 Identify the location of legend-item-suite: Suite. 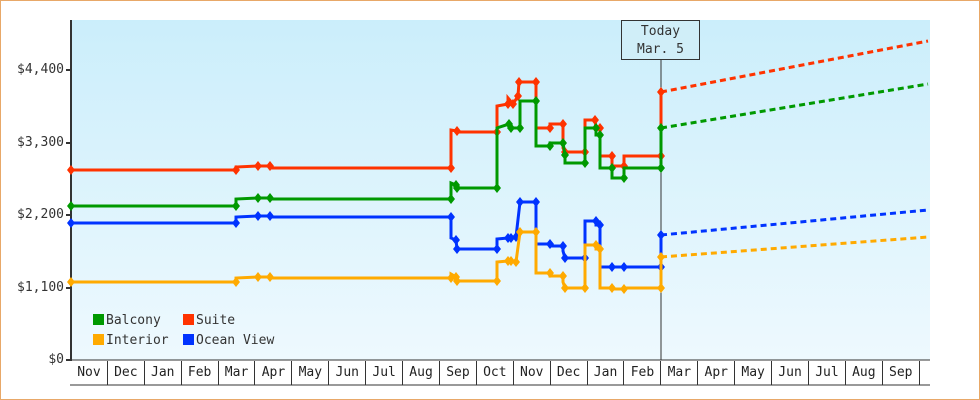
(209, 320).